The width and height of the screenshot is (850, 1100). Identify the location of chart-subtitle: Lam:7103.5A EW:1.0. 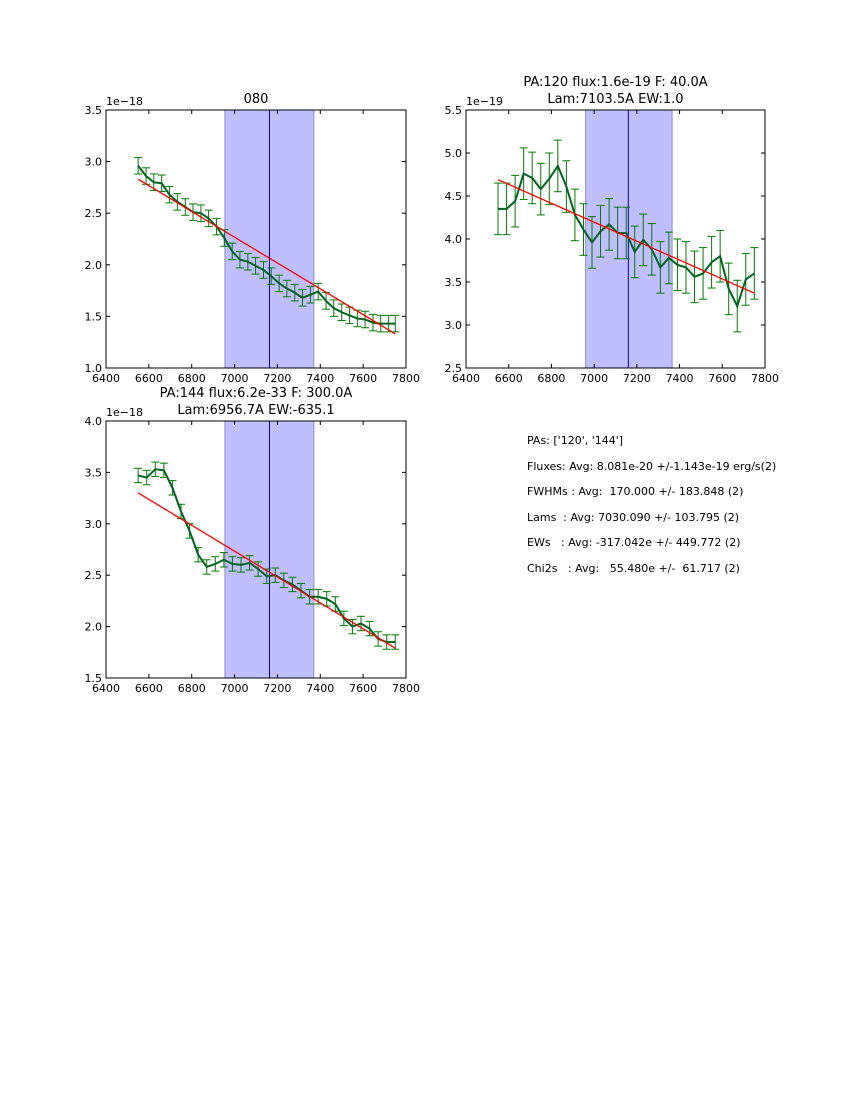
(615, 99).